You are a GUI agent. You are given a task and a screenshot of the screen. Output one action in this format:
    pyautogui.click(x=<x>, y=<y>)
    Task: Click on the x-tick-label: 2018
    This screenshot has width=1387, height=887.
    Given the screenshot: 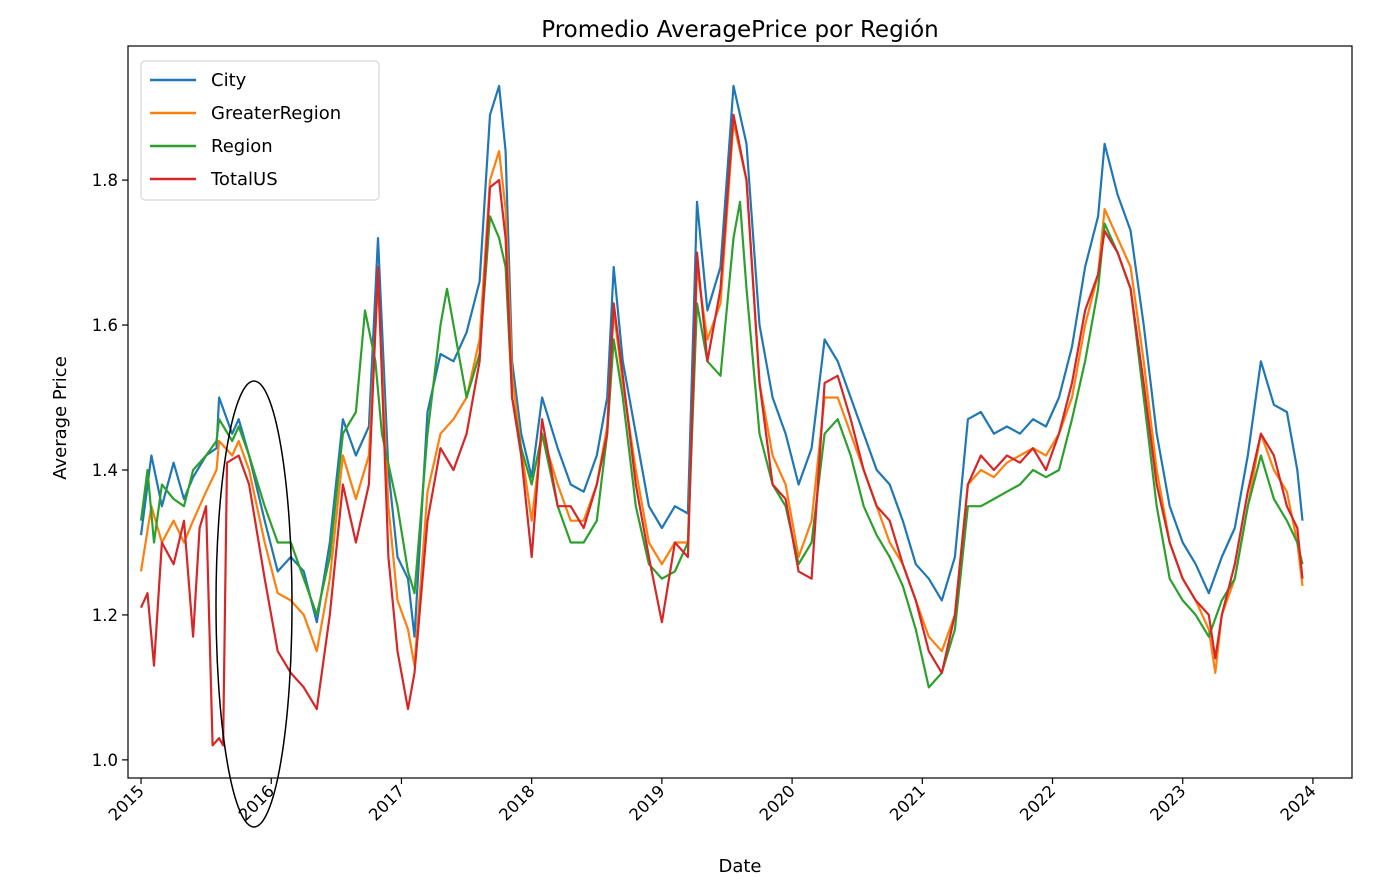 What is the action you would take?
    pyautogui.click(x=516, y=802)
    